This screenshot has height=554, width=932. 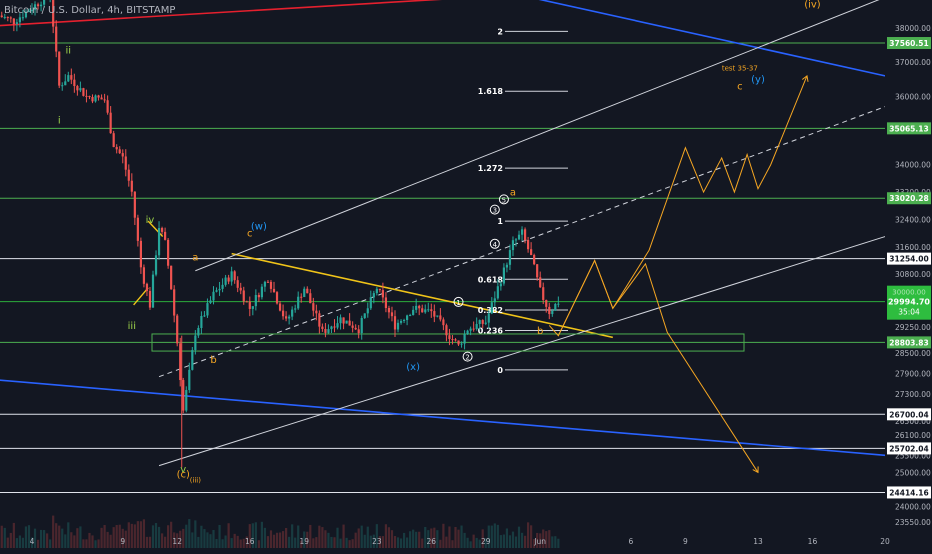 What do you see at coordinates (913, 522) in the screenshot?
I see `price-tick: 23550.00` at bounding box center [913, 522].